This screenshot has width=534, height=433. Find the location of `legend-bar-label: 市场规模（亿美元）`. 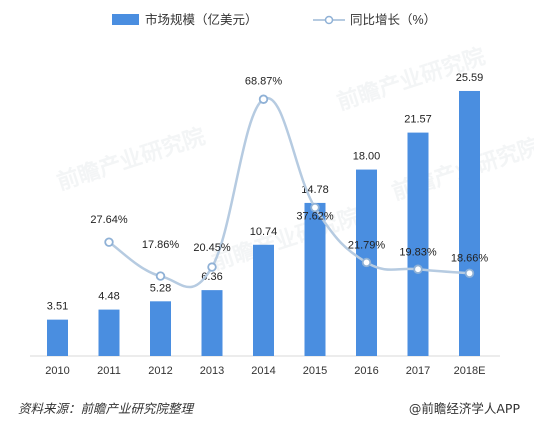

legend-bar-label: 市场规模（亿美元） is located at coordinates (201, 19).